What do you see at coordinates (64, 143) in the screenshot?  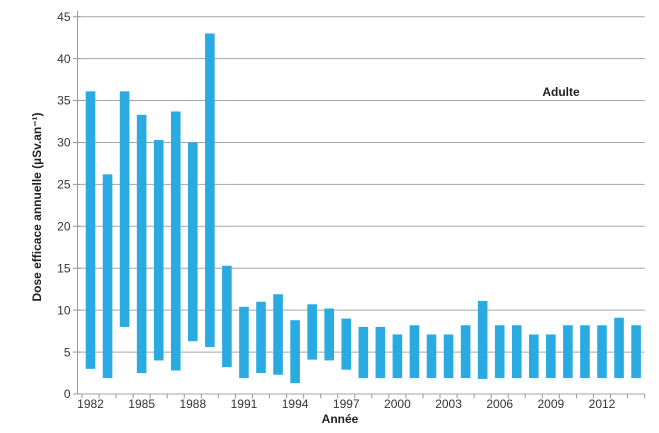 I see `y-tick-label-30: 30` at bounding box center [64, 143].